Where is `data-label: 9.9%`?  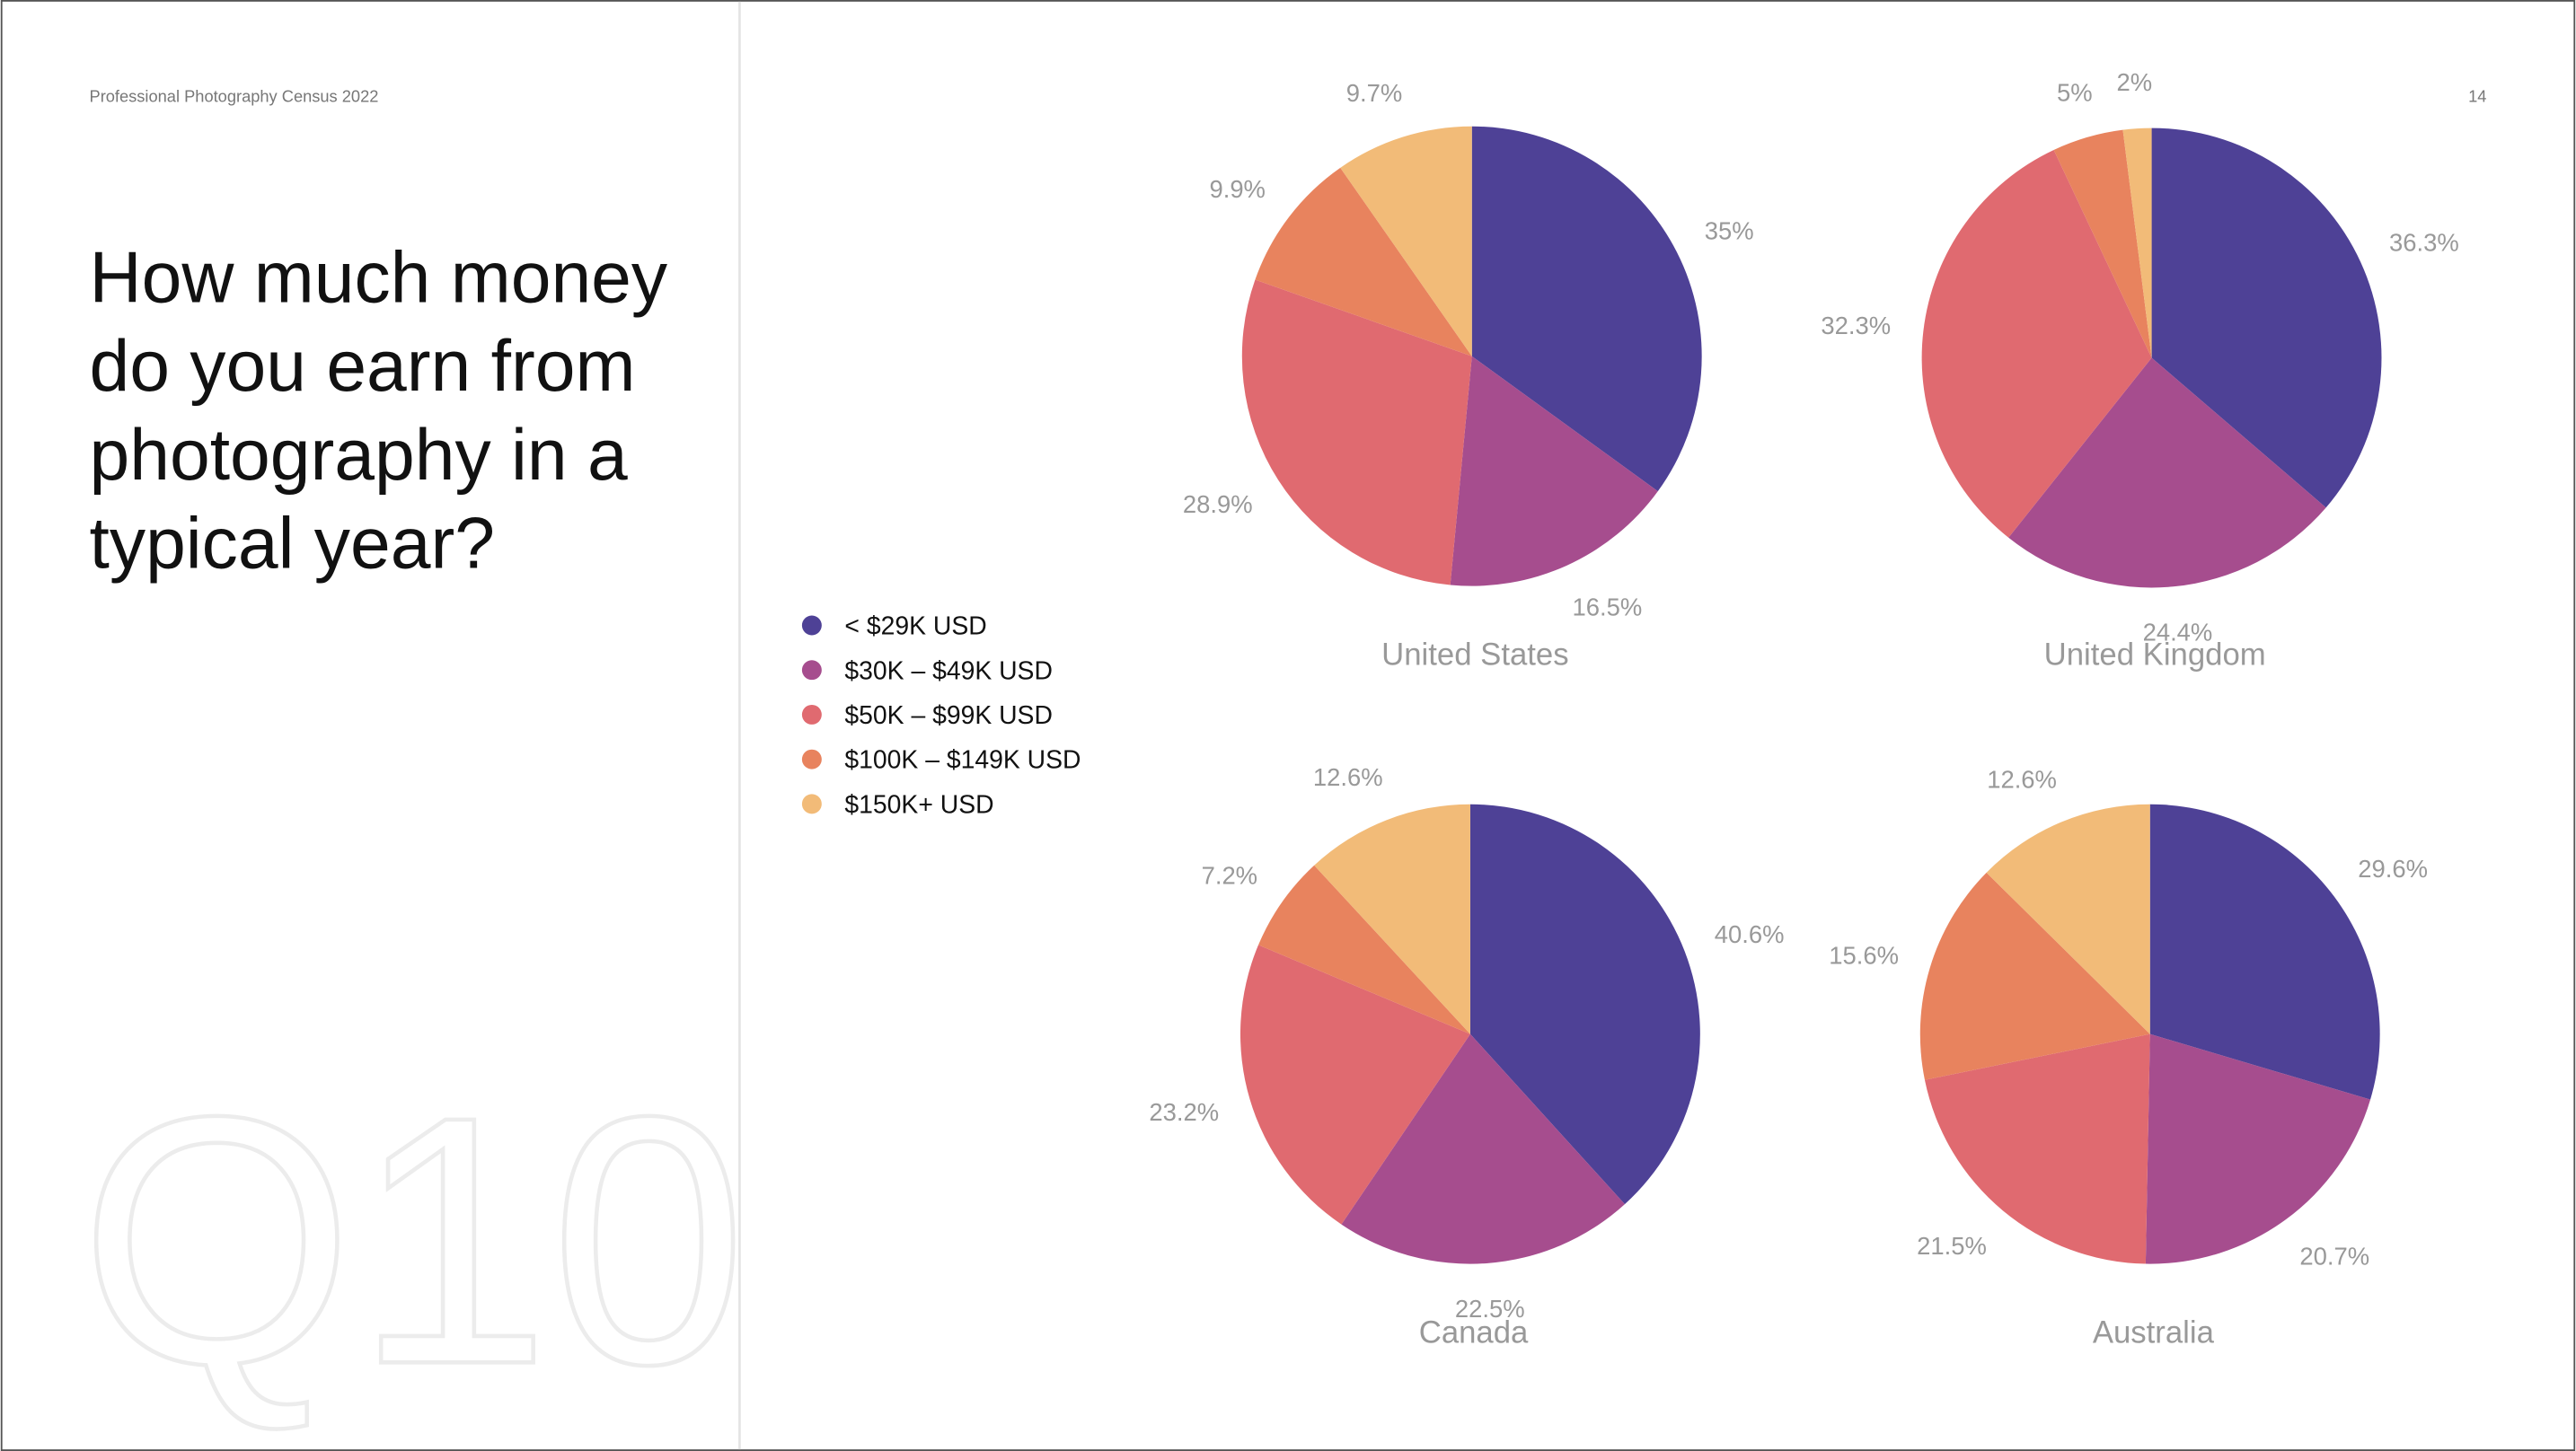
data-label: 9.9% is located at coordinates (1237, 189).